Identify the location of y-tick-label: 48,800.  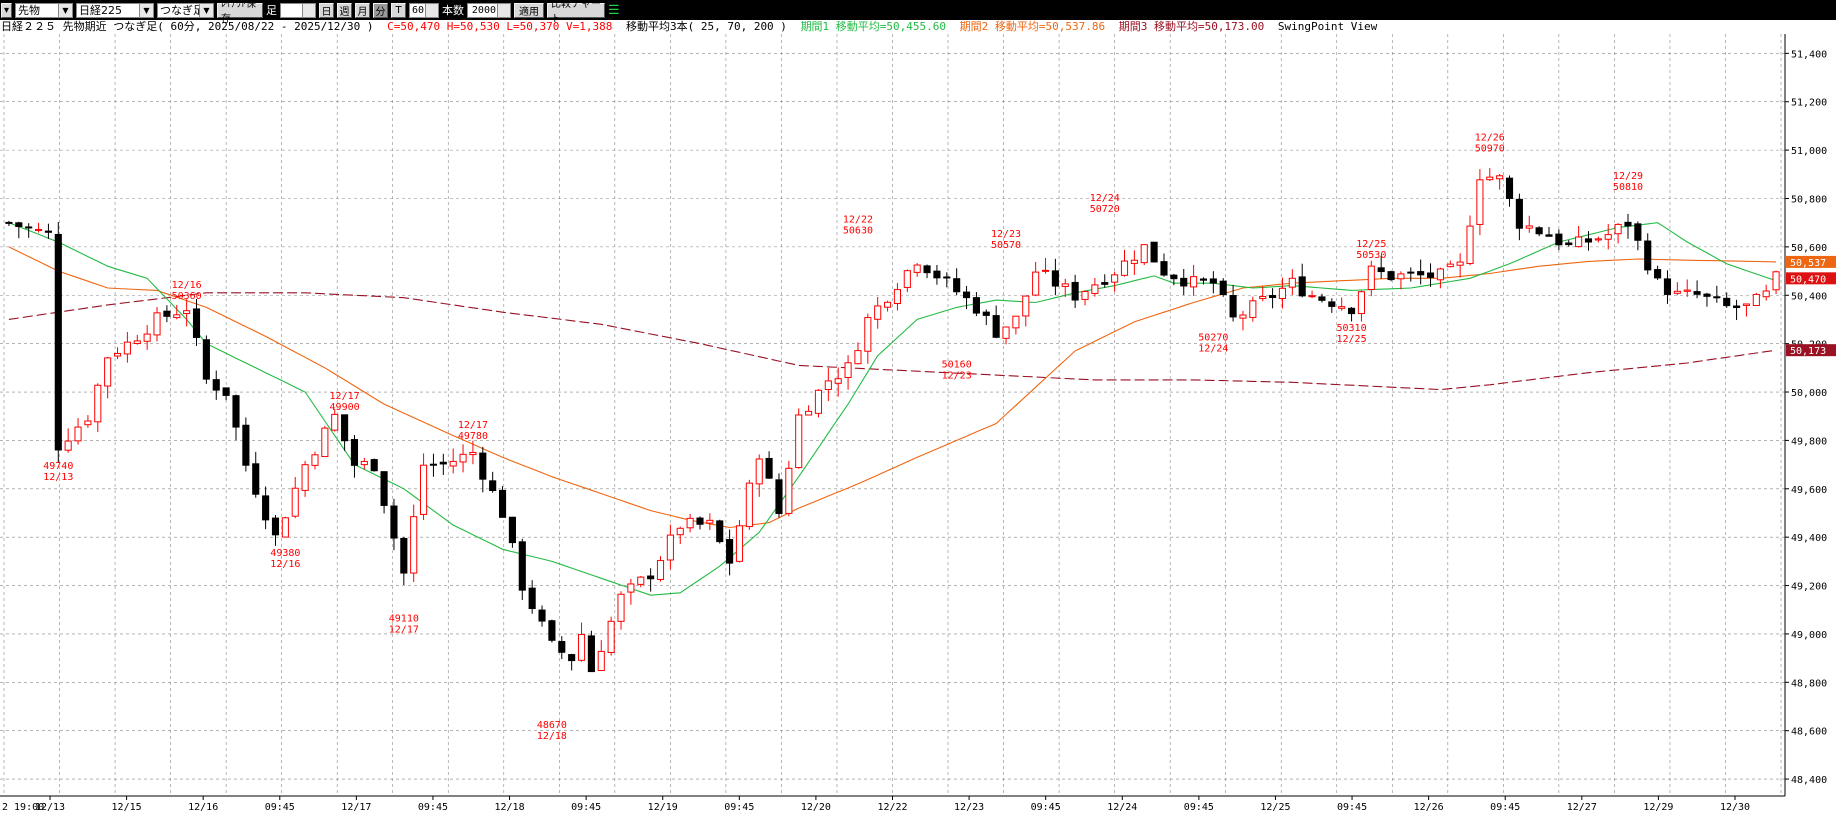
(1809, 683).